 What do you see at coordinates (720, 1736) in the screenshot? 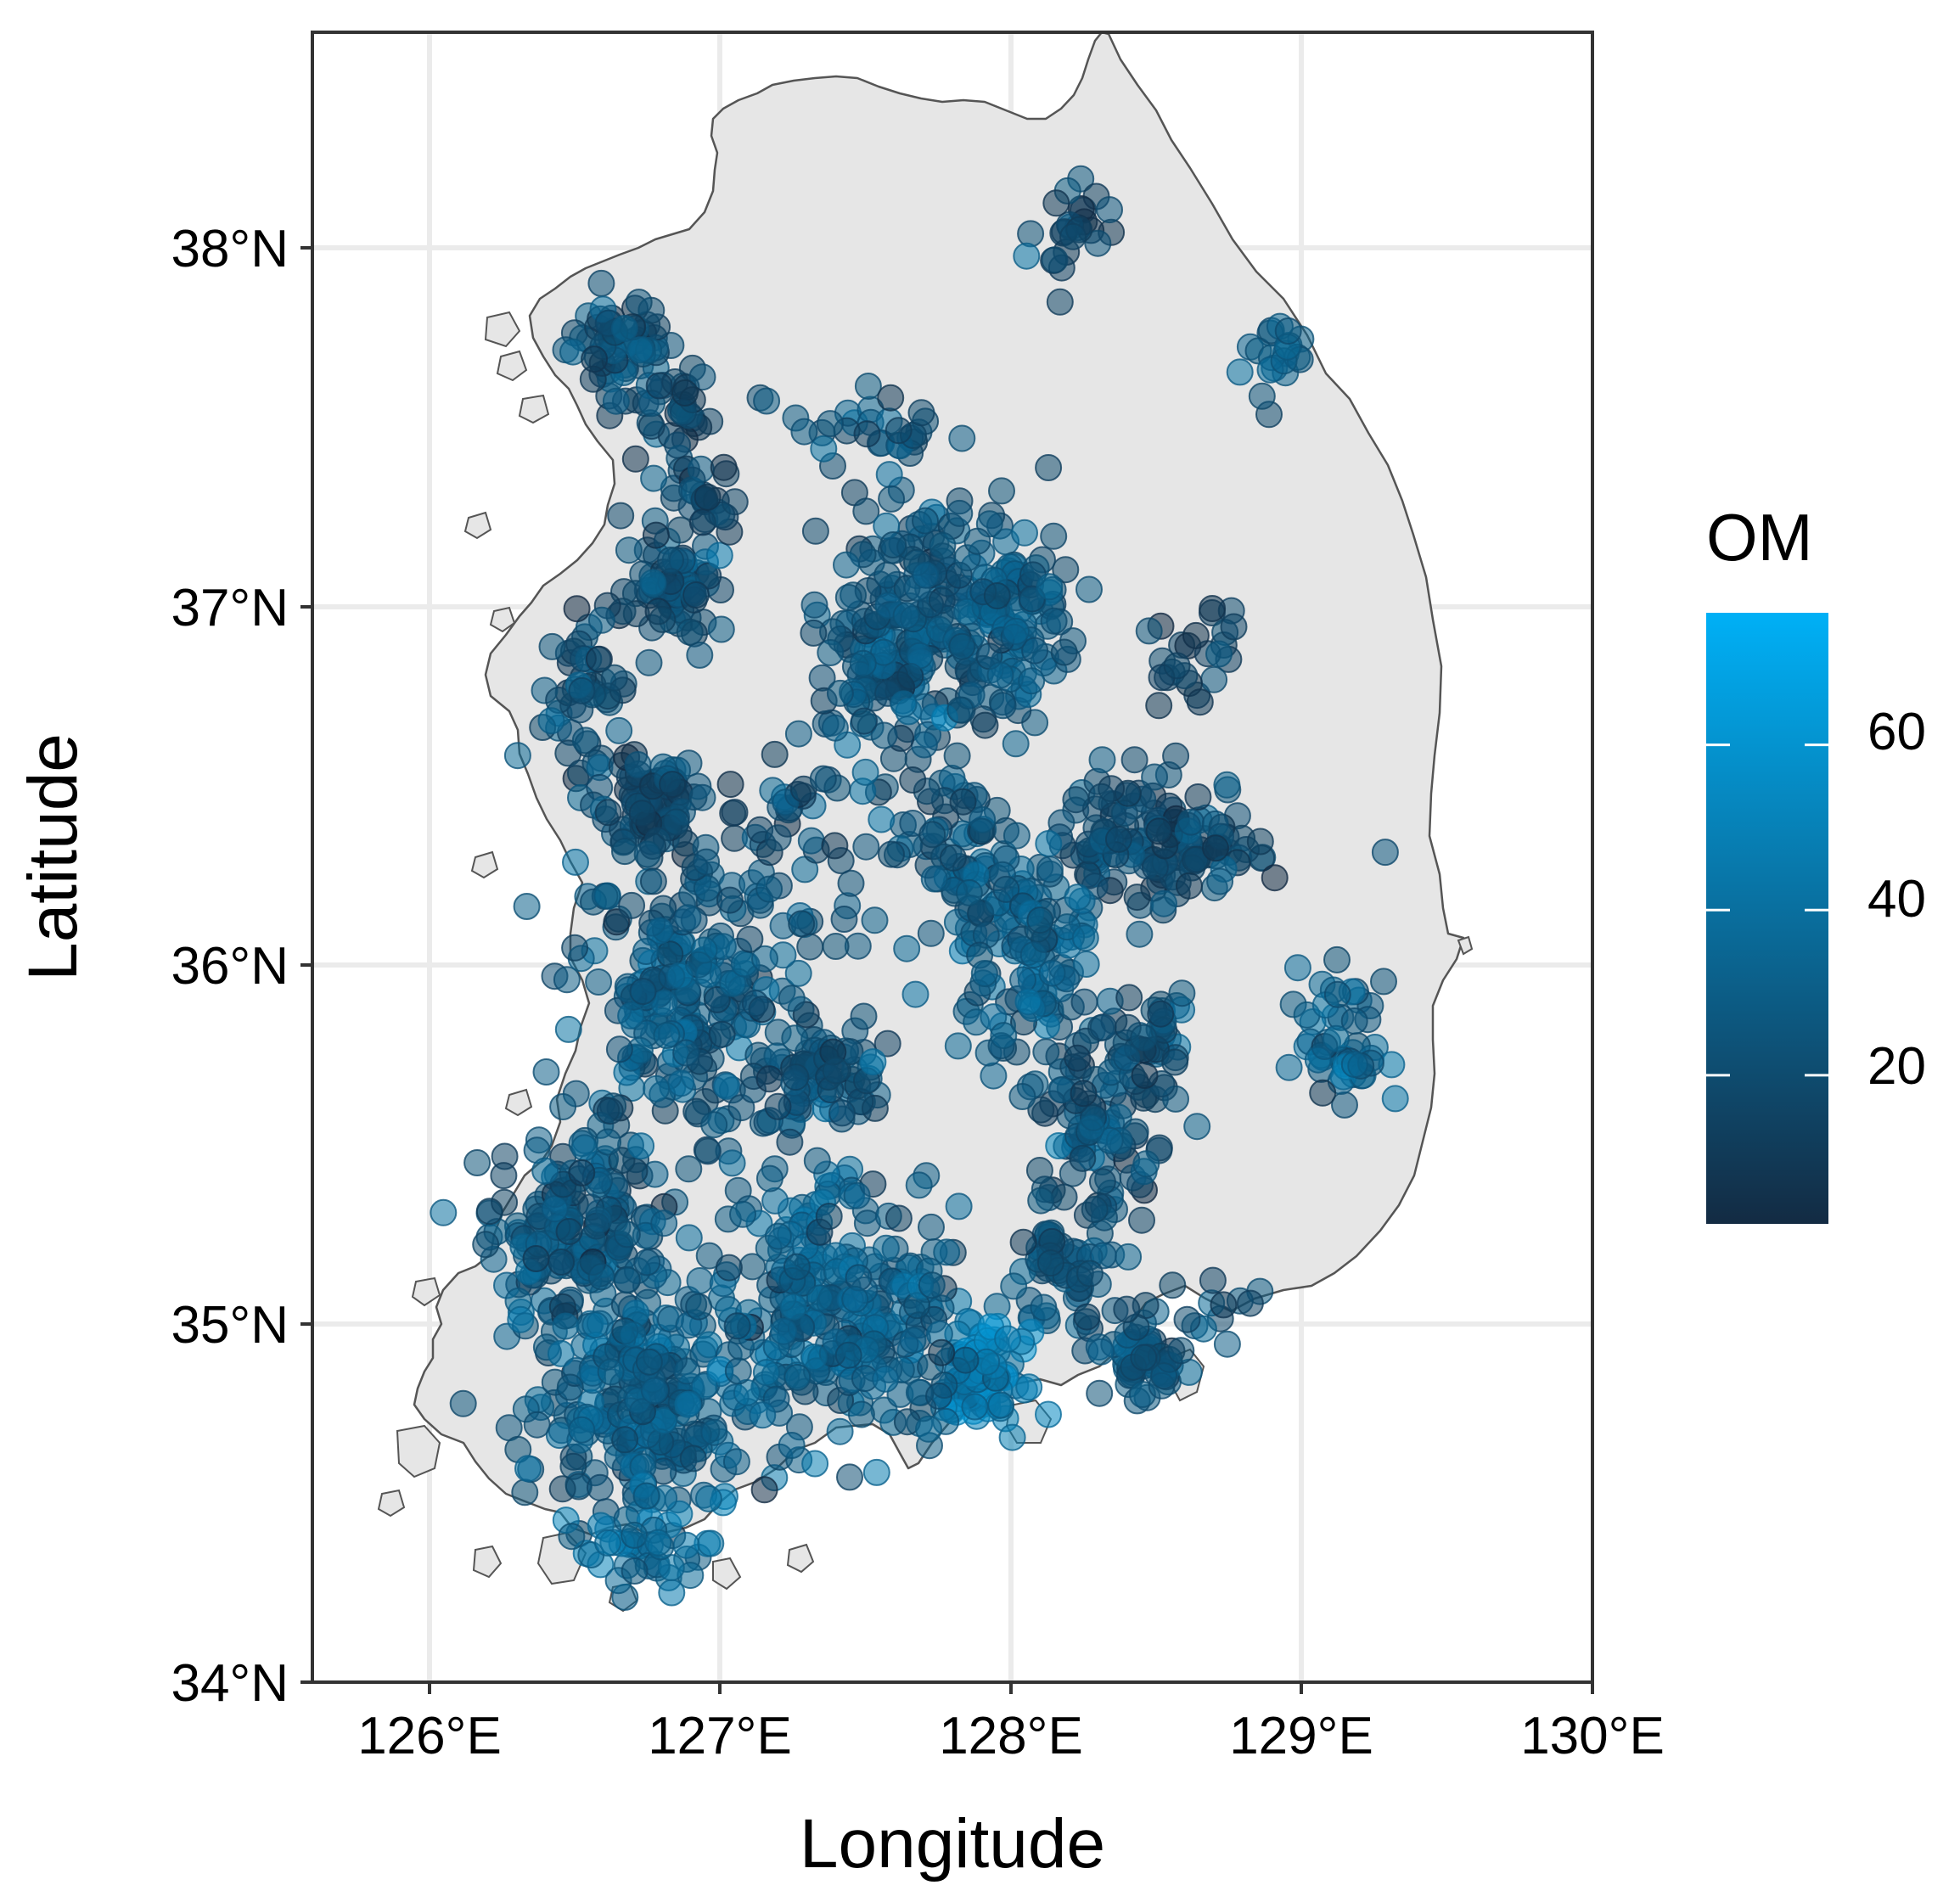
I see `x-tick-label-127: 127°E` at bounding box center [720, 1736].